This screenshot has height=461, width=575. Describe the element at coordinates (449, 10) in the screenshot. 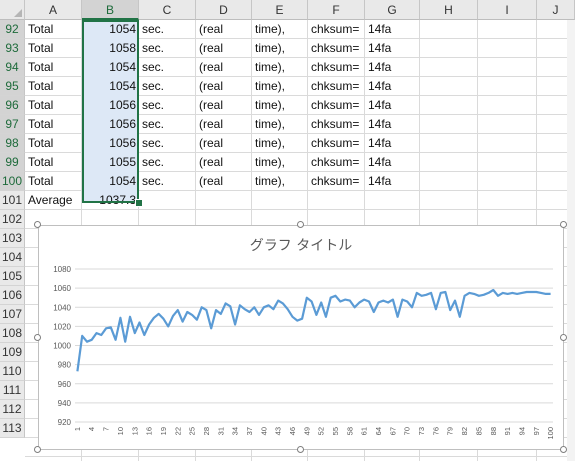

I see `column-header-h: H` at that location.